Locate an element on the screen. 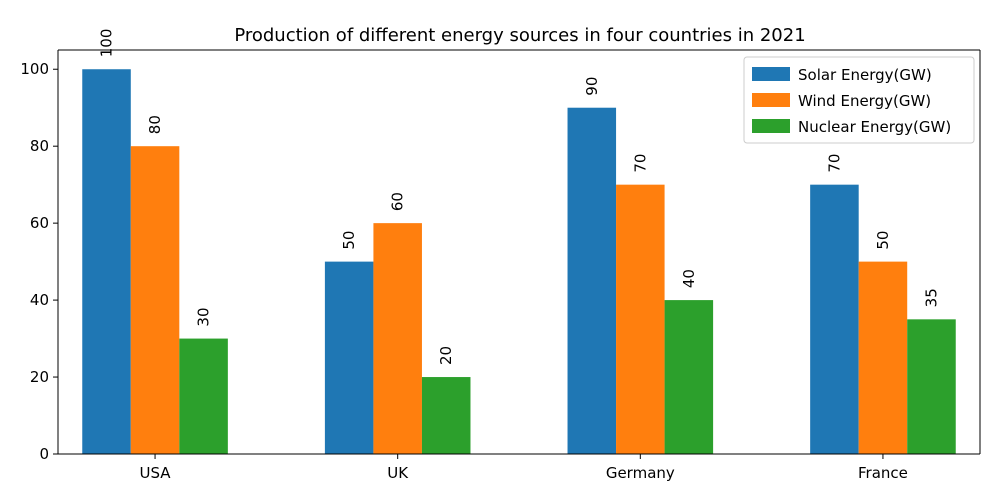  y-tick-label: 60 is located at coordinates (39, 223).